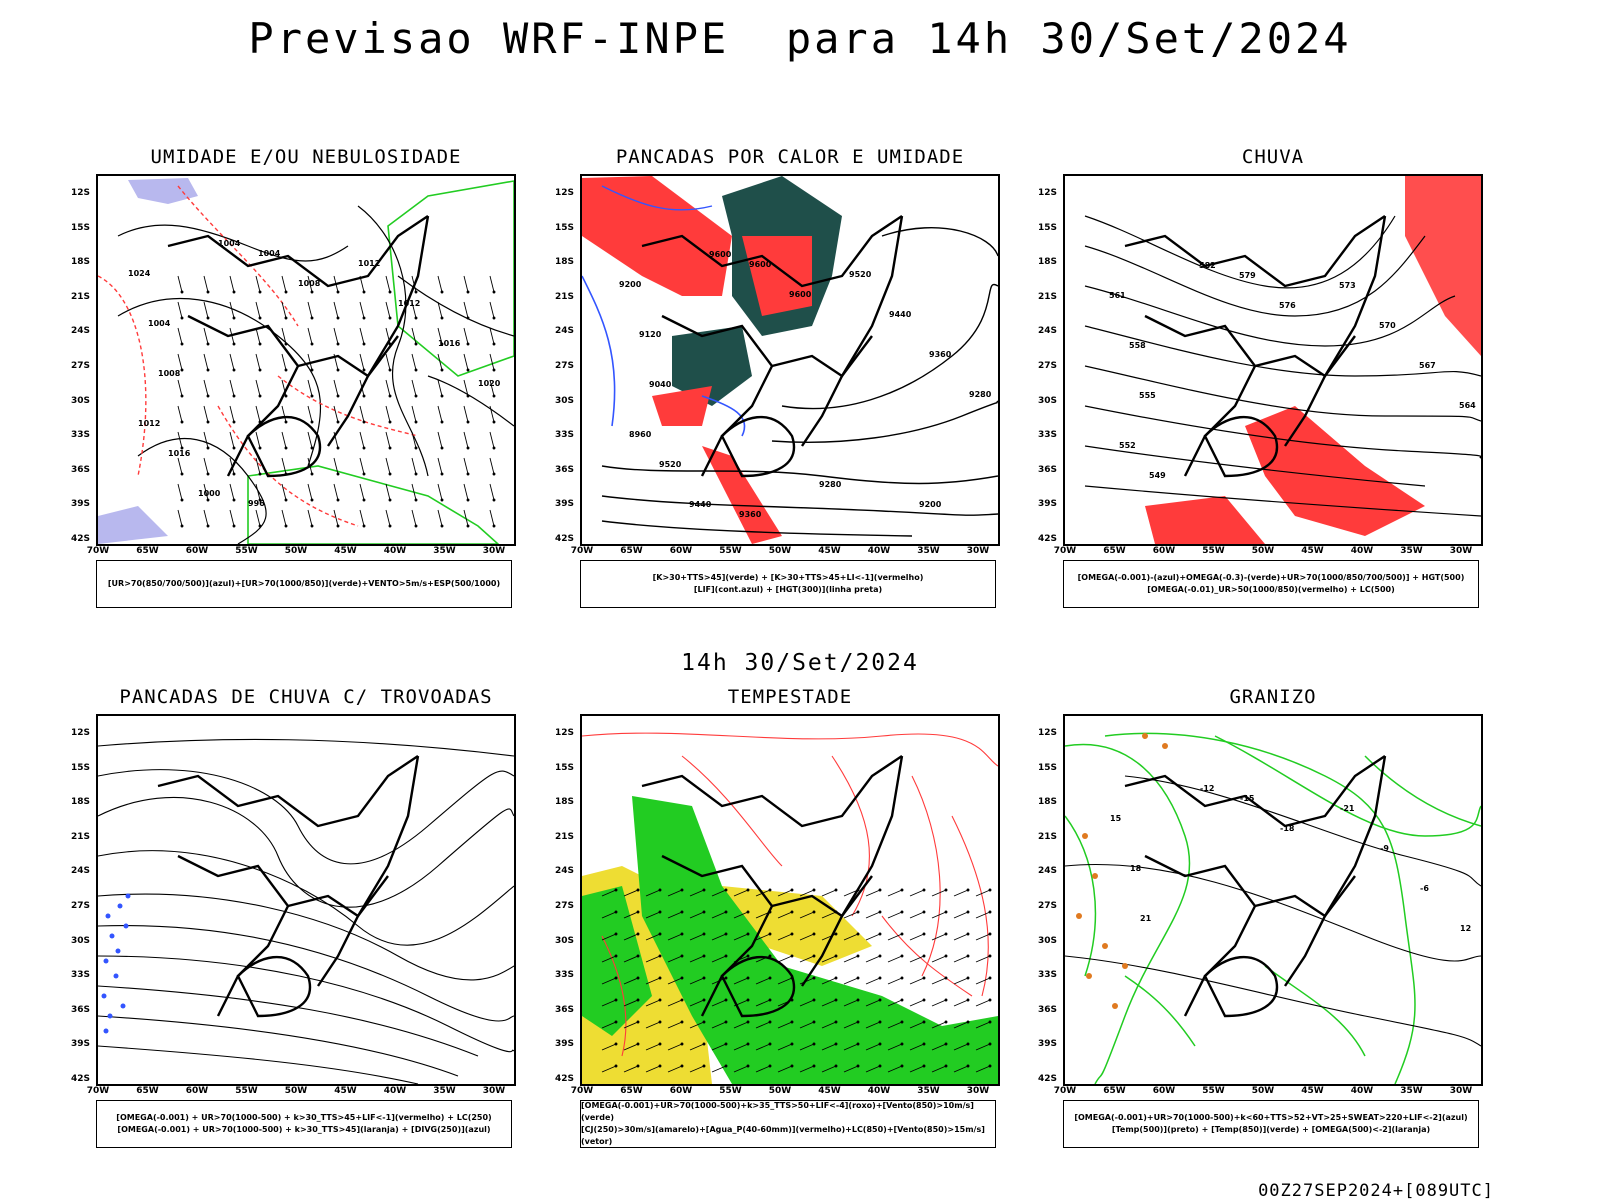 The height and width of the screenshot is (1201, 1600). I want to click on lat-tick-label: 12S, so click(1047, 193).